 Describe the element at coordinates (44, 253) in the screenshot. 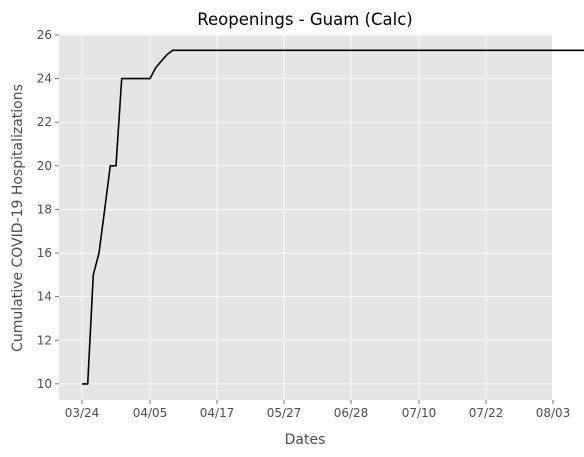

I see `y-tick-label: 16` at that location.